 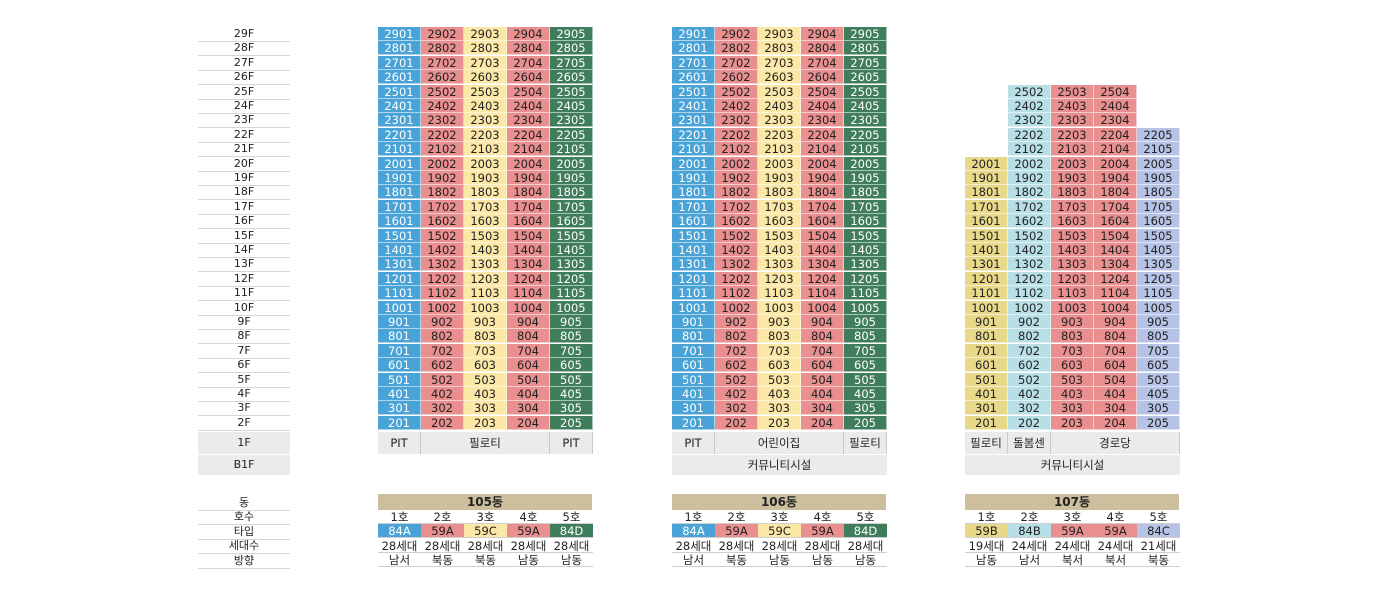 I want to click on unit-cell: 304, so click(x=1115, y=408).